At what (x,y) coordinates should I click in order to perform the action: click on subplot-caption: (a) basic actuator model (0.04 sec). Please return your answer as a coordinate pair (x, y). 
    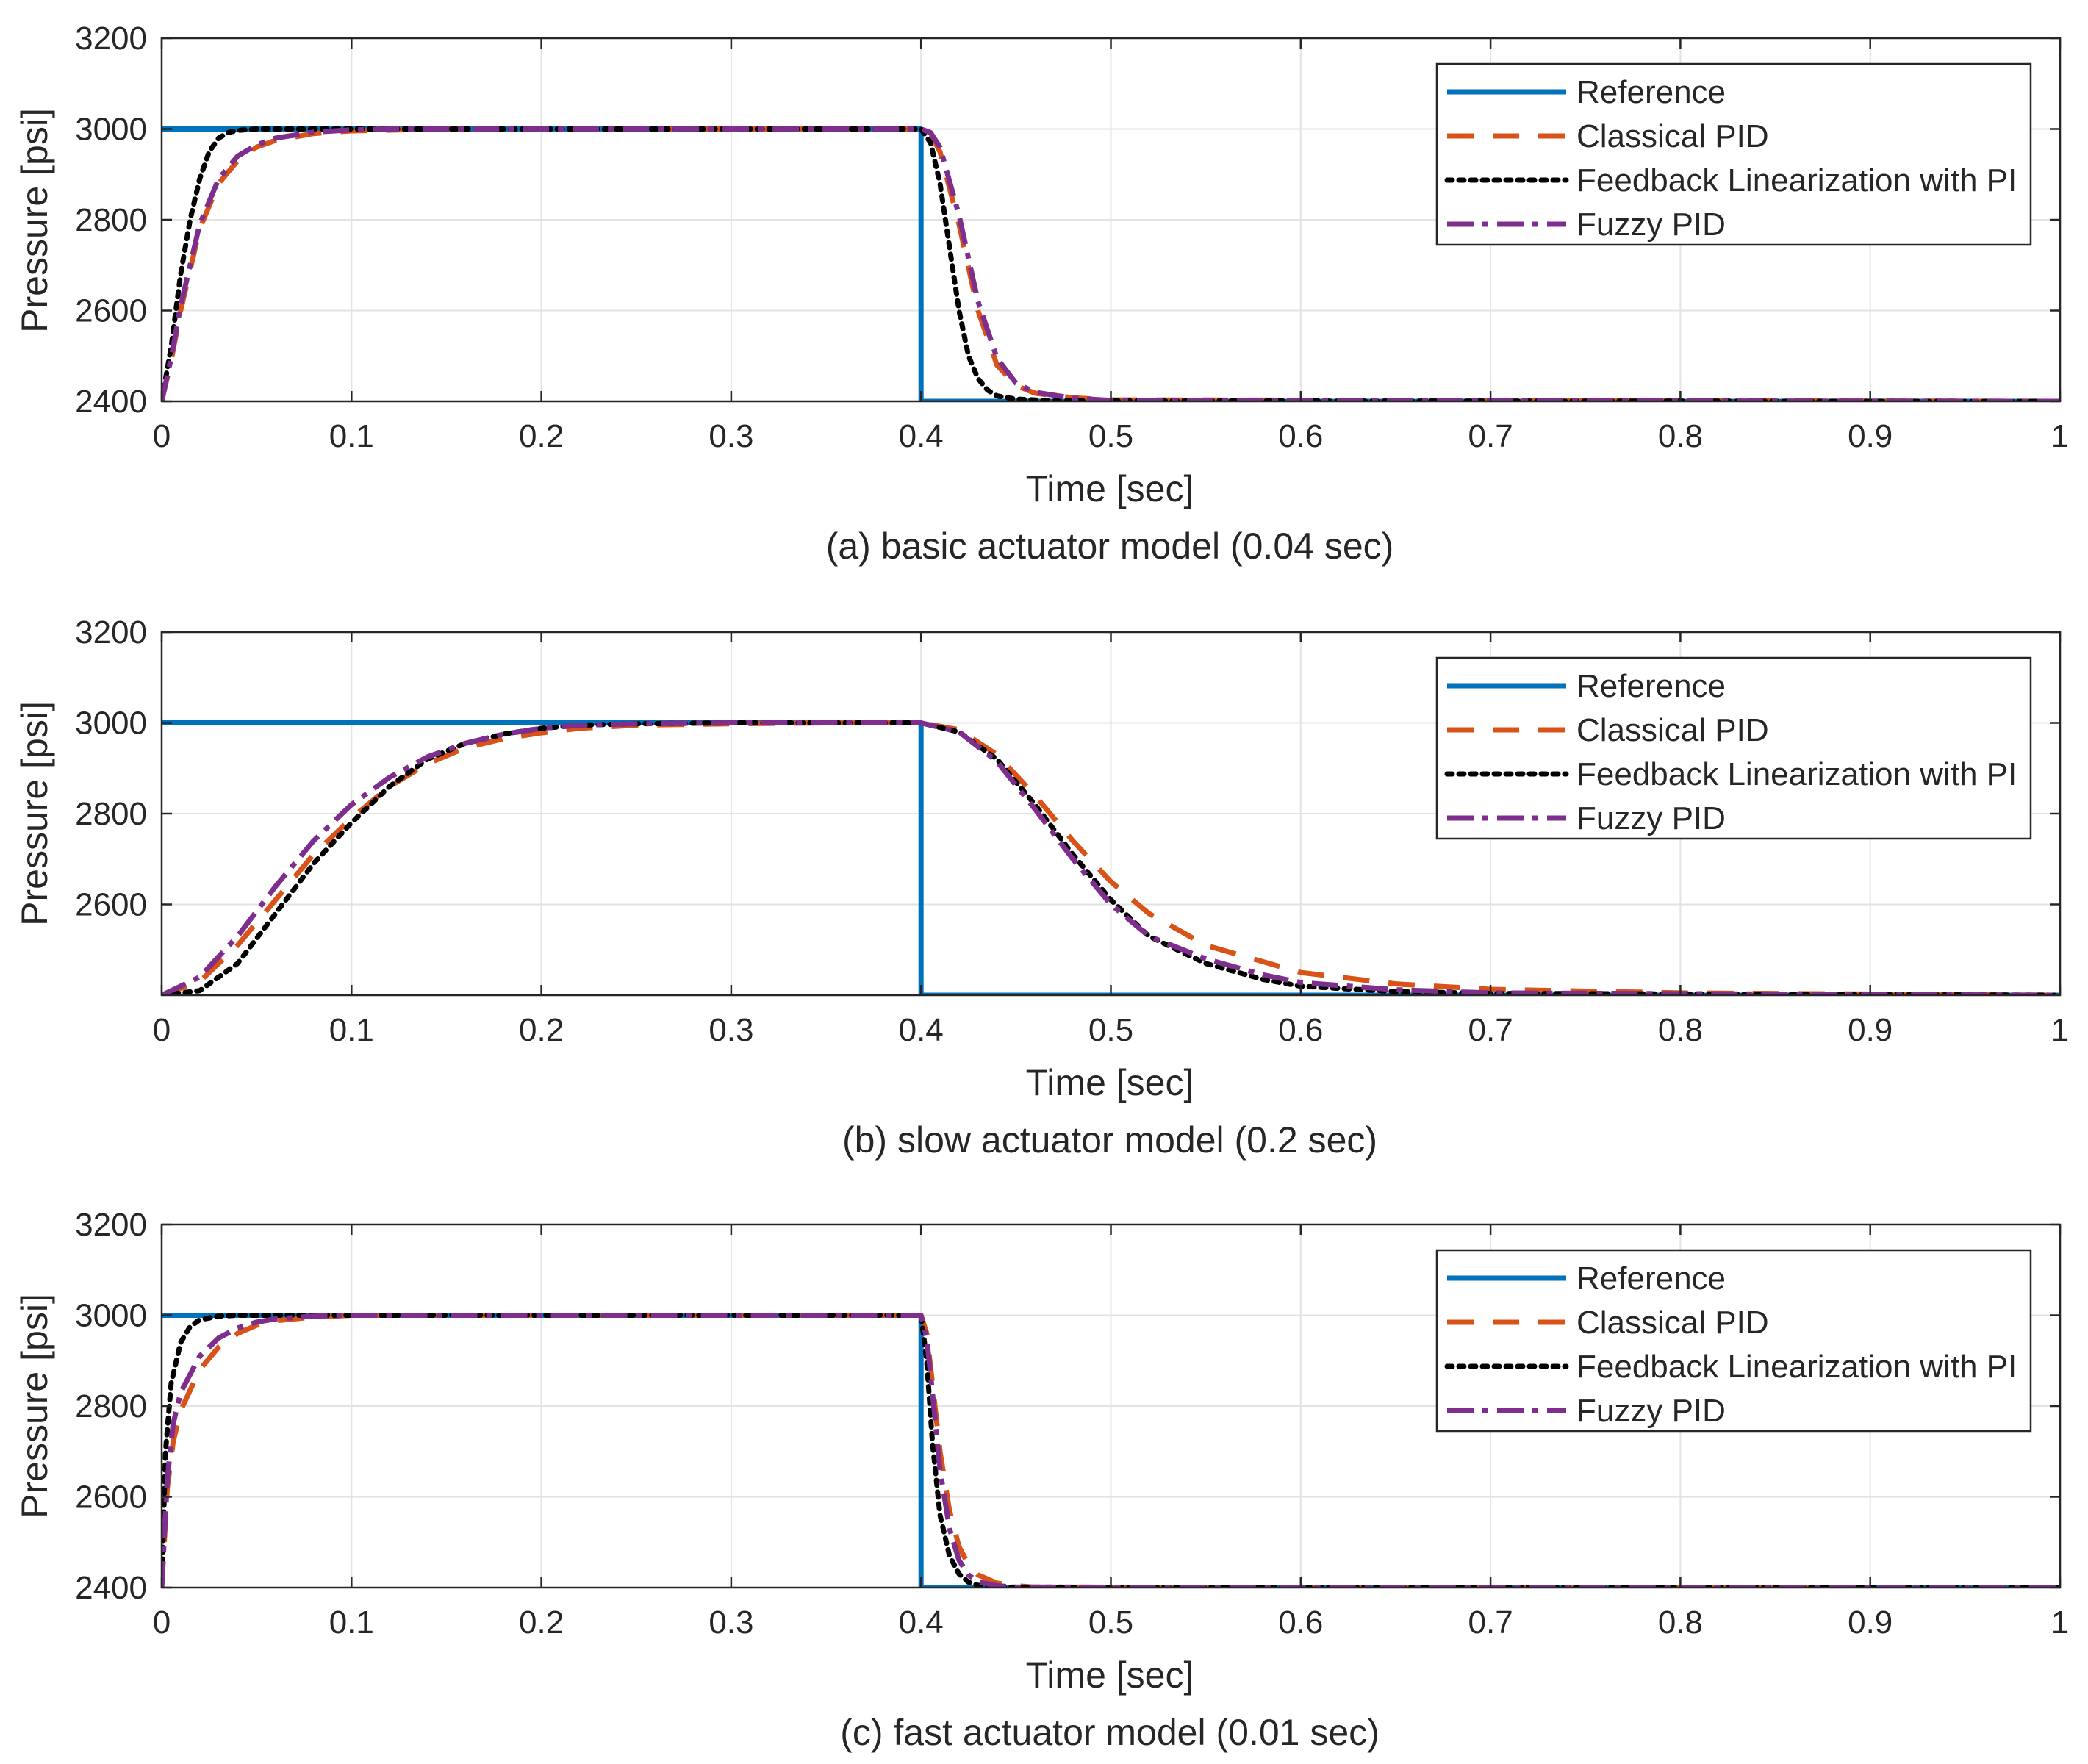
    Looking at the image, I should click on (1110, 546).